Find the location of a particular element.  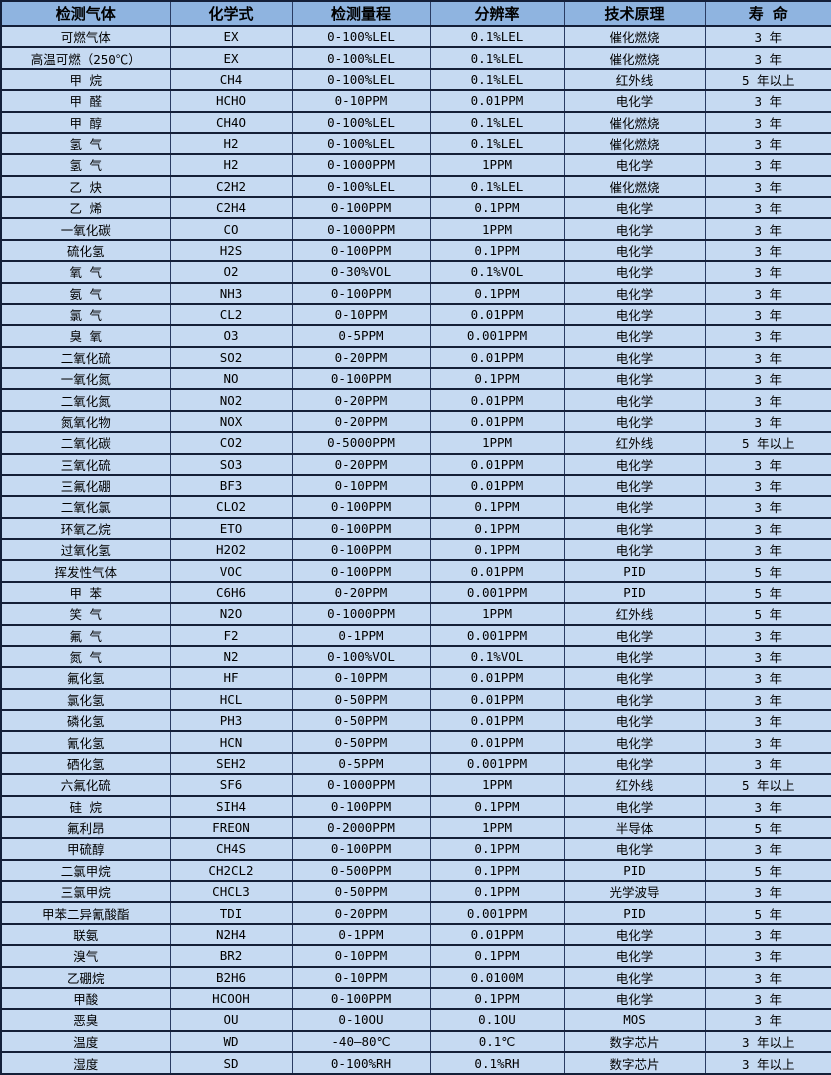

table-cell: HCOOH is located at coordinates (231, 998).